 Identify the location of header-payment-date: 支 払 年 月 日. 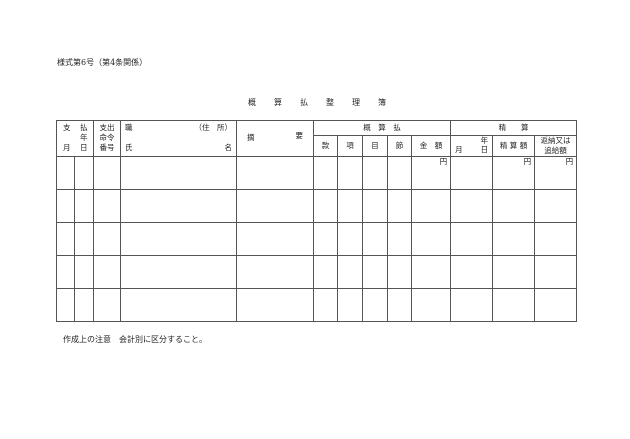
(75, 138).